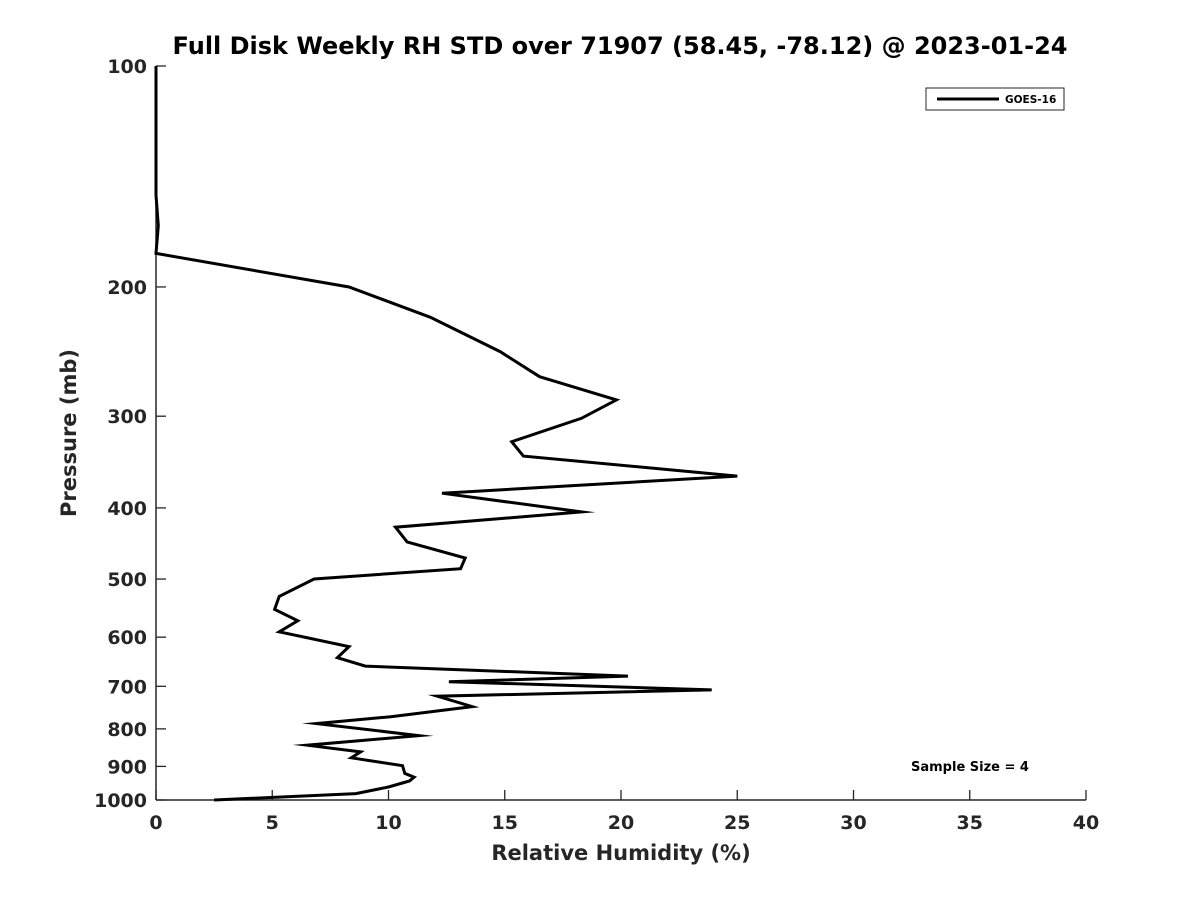 The height and width of the screenshot is (900, 1200). Describe the element at coordinates (620, 853) in the screenshot. I see `x-axis-label: Relative Humidity (%)` at that location.